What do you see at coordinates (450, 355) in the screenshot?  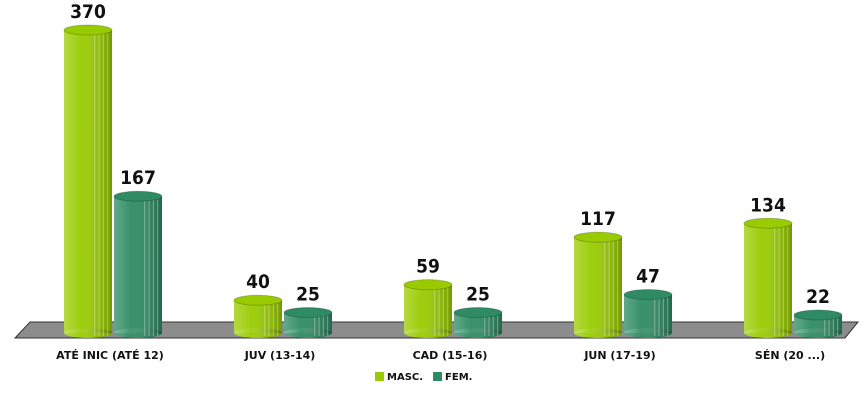 I see `x-tick-label: CAD (15-16)` at bounding box center [450, 355].